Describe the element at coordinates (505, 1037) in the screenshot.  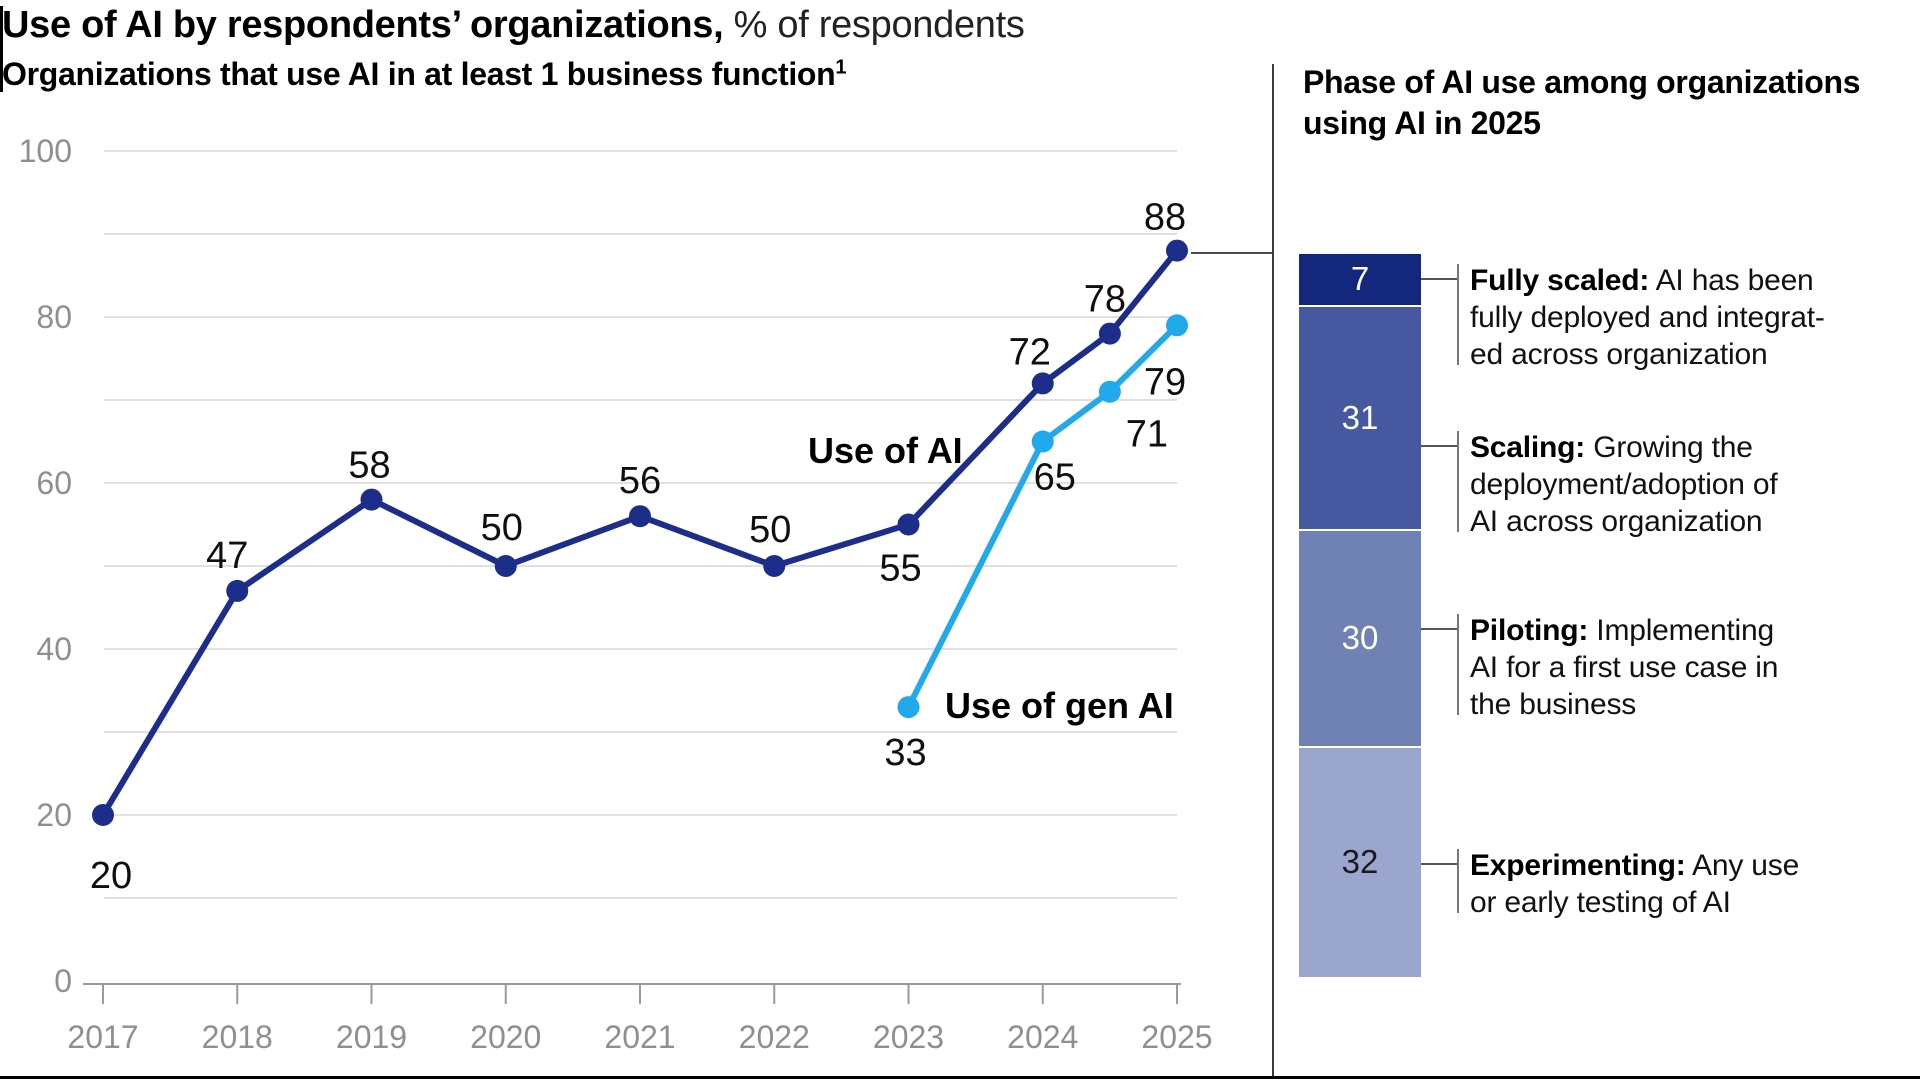
I see `x-tick-label: 2020` at that location.